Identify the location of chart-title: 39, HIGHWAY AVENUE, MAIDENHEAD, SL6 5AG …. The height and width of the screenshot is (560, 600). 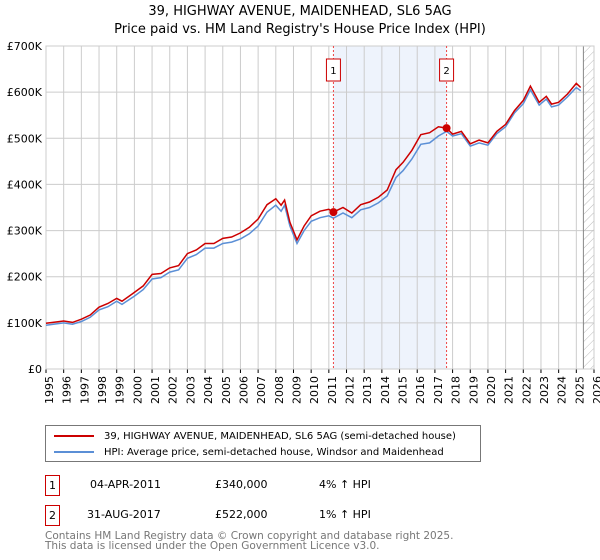
(300, 21).